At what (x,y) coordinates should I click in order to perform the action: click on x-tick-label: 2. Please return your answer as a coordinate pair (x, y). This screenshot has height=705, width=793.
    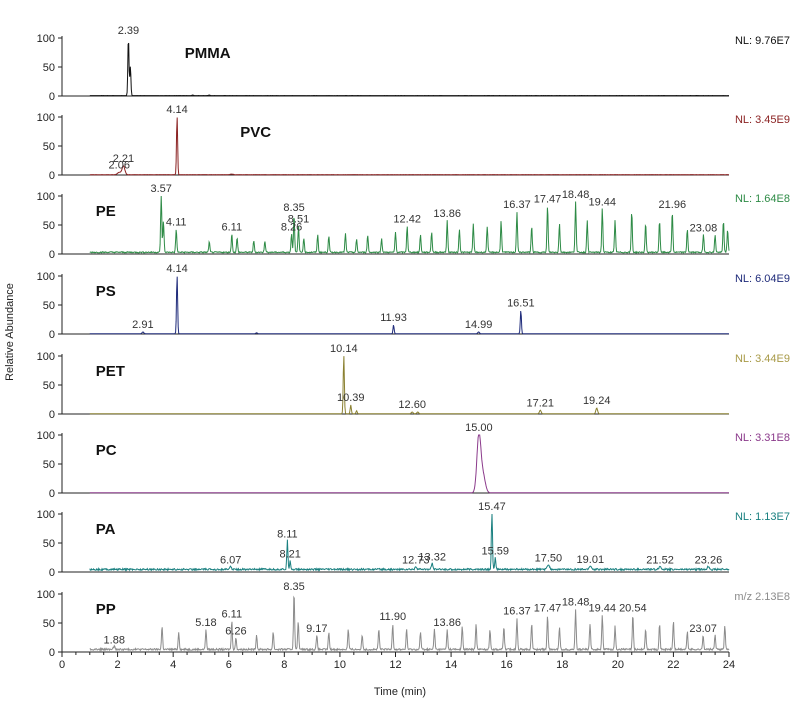
    Looking at the image, I should click on (118, 665).